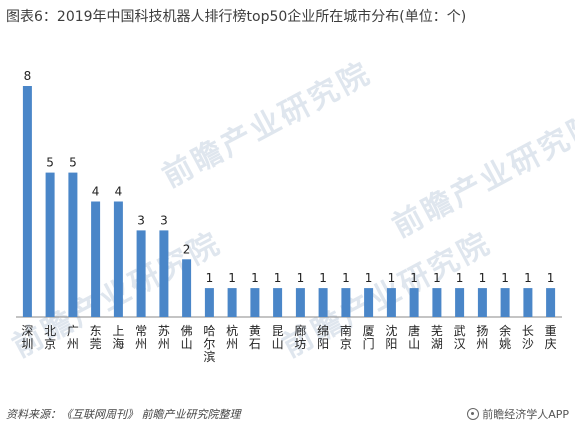  Describe the element at coordinates (505, 337) in the screenshot. I see `category-label-21: 余姚` at that location.